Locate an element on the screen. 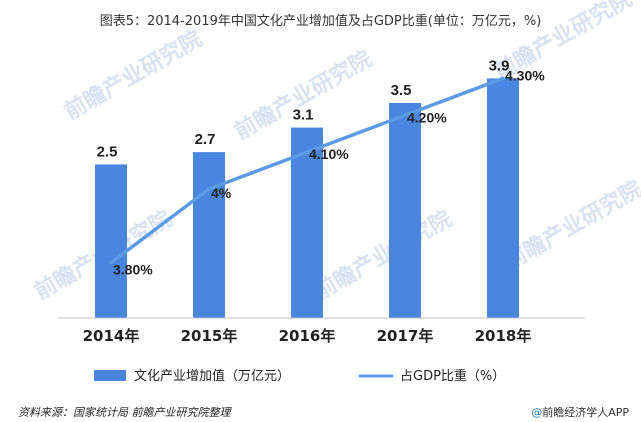  line-value-label-0: 3.80% is located at coordinates (133, 270).